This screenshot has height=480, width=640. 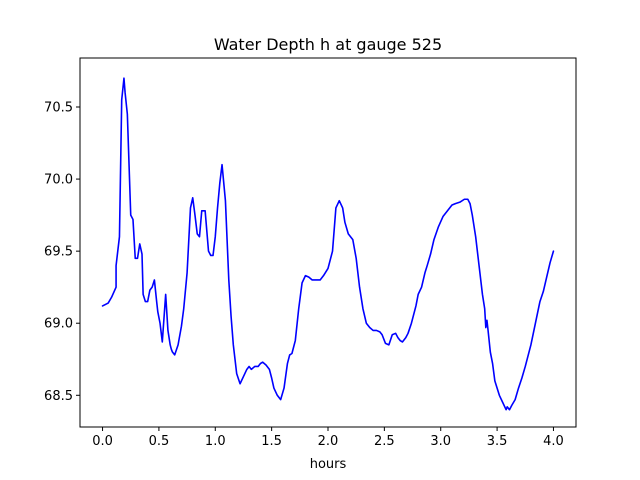 What do you see at coordinates (384, 441) in the screenshot?
I see `x-tick-label: 2.5` at bounding box center [384, 441].